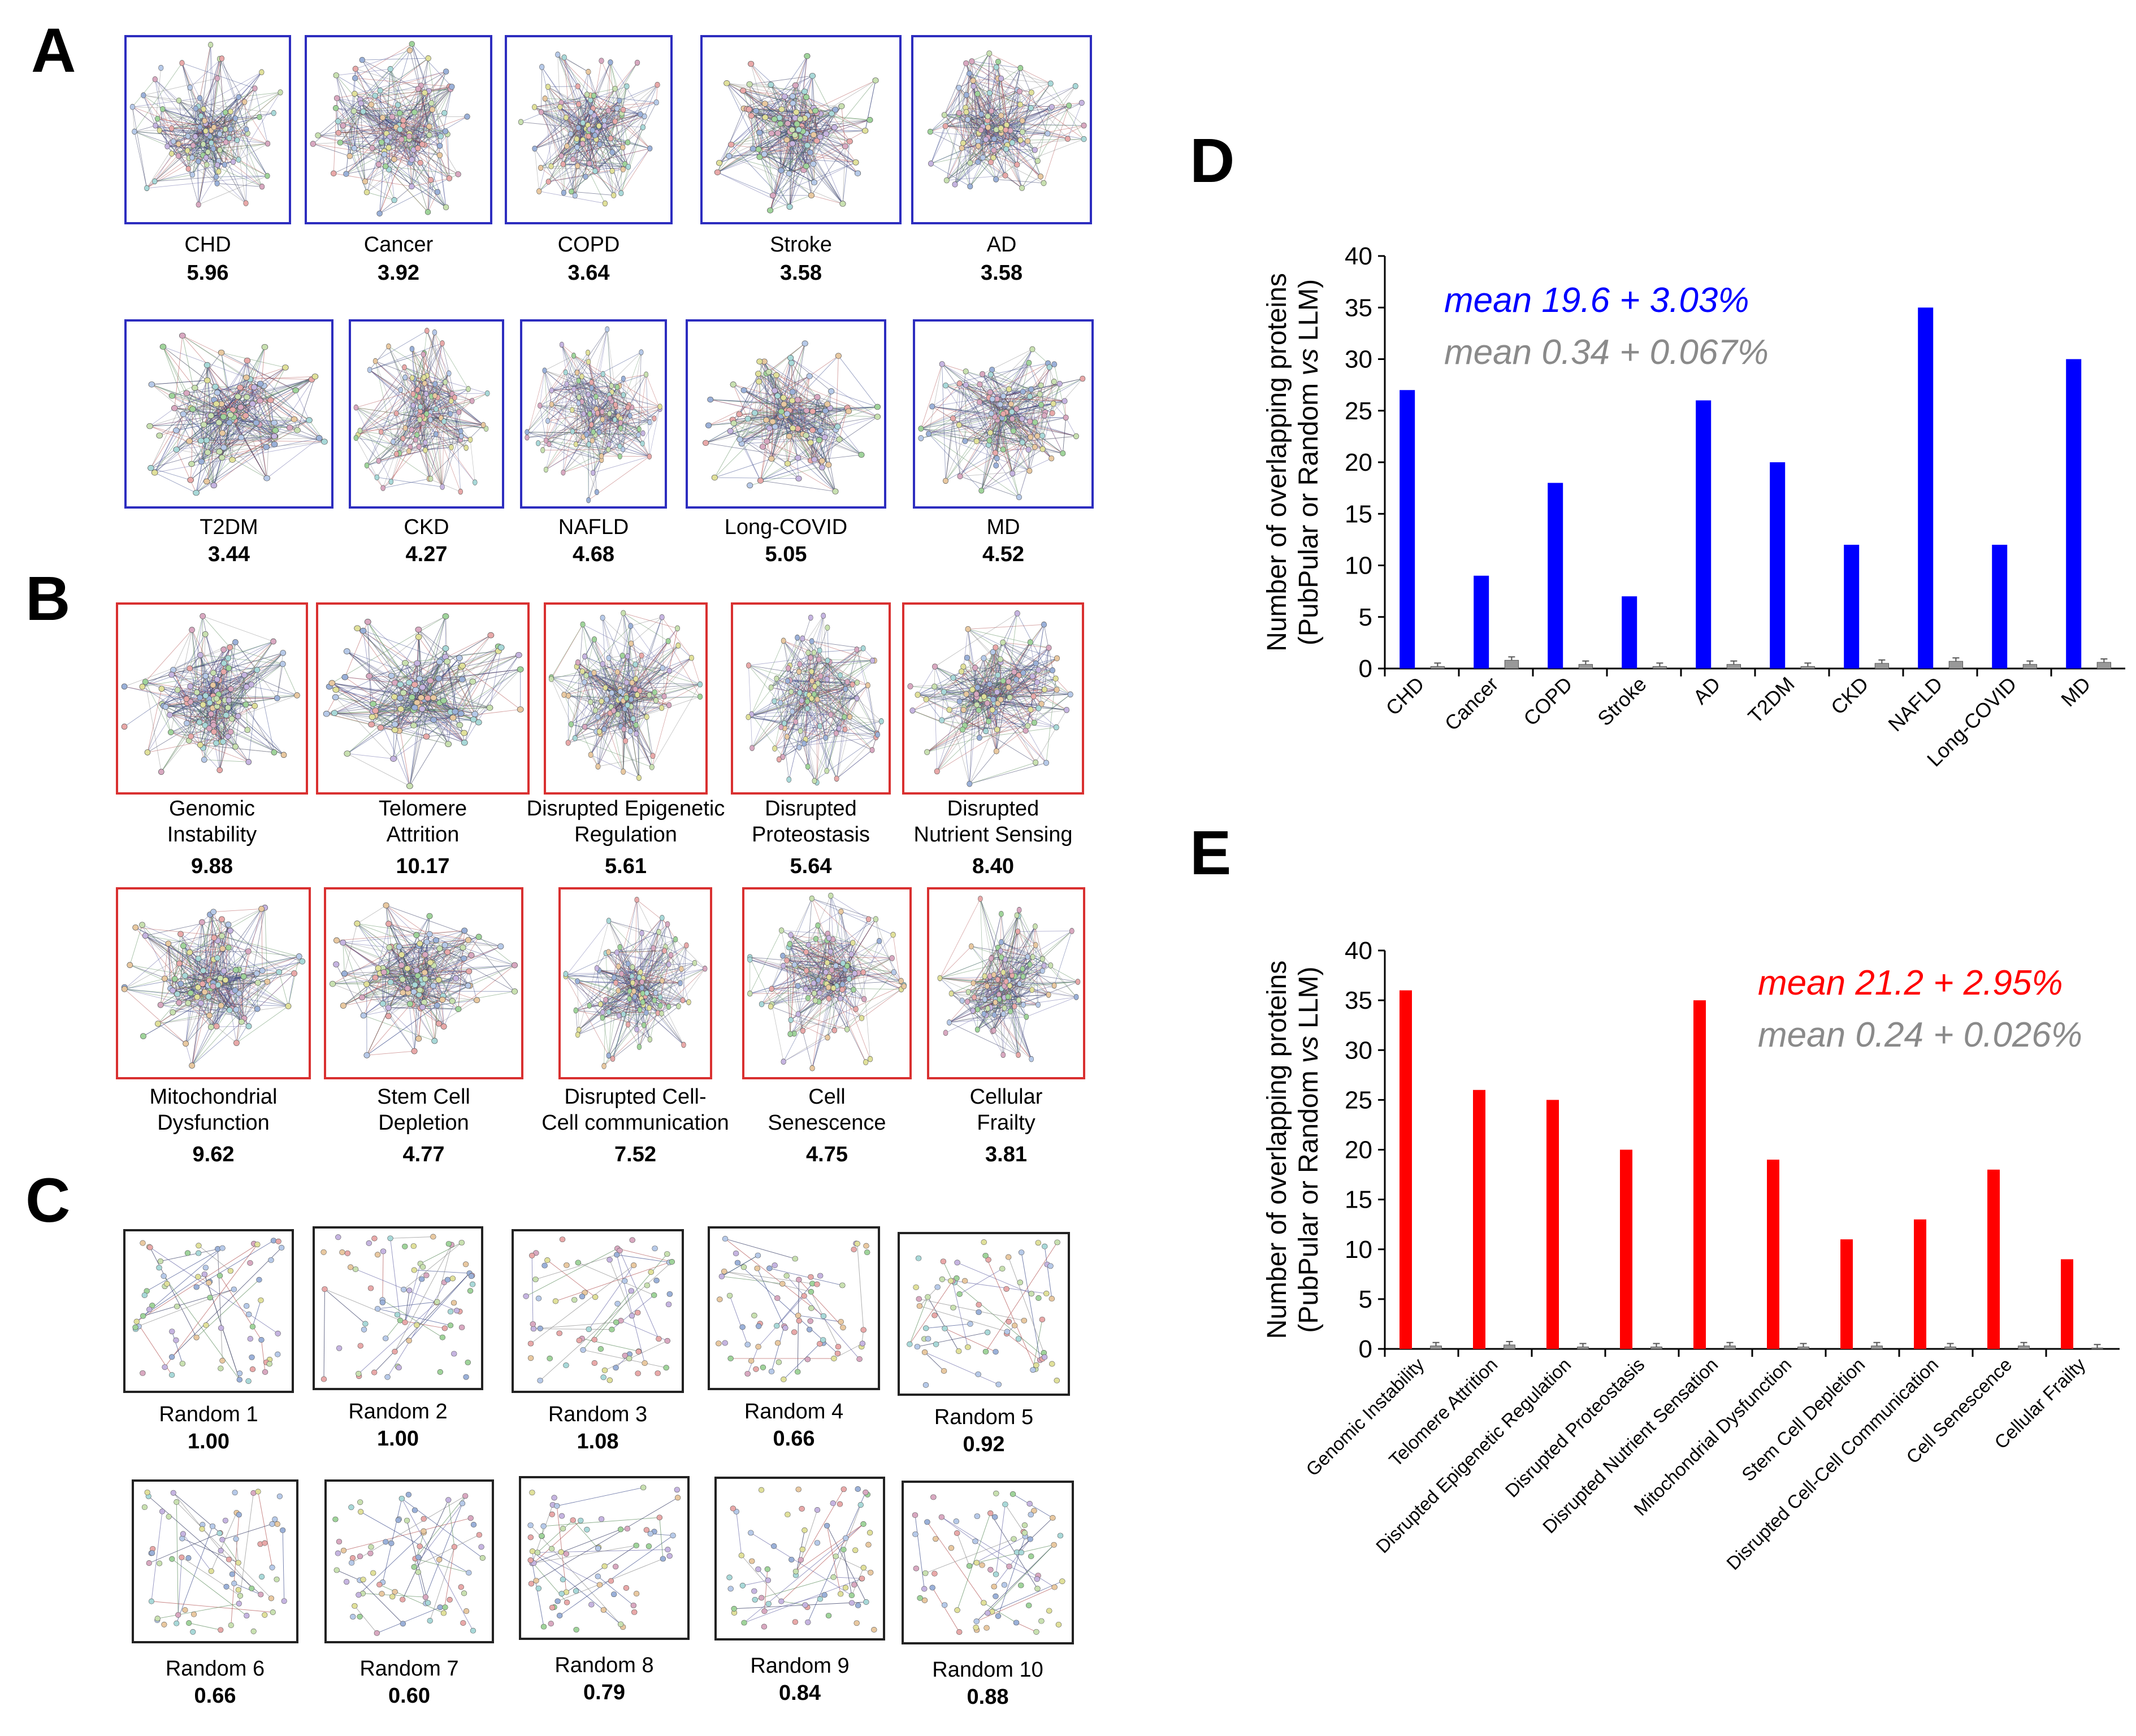 This screenshot has height=1736, width=2136. I want to click on network-label: T2DM, so click(229, 527).